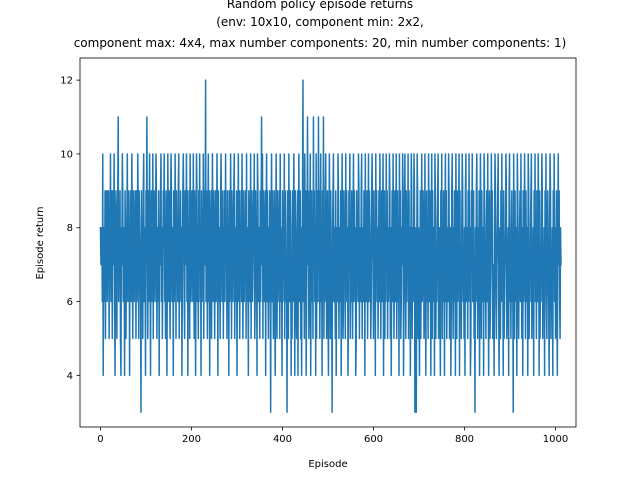 This screenshot has width=640, height=480. Describe the element at coordinates (320, 22) in the screenshot. I see `chart-title-line-2: (env: 10x10, component min: 2x2,` at that location.